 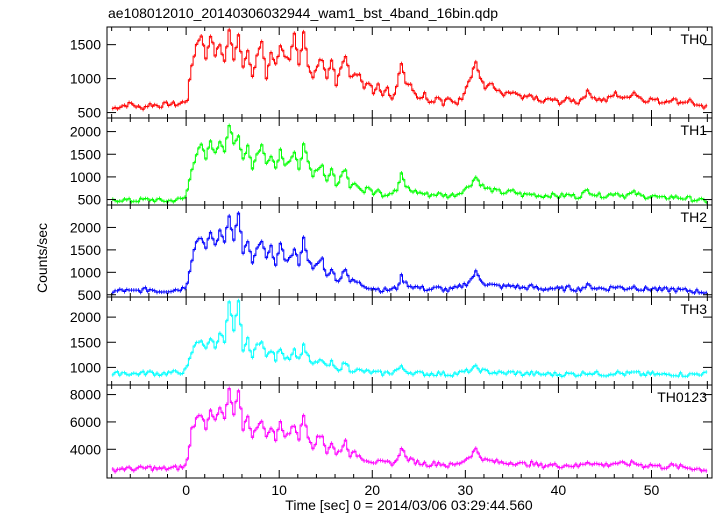 I want to click on panel-label-th0123: TH0123, so click(x=682, y=397).